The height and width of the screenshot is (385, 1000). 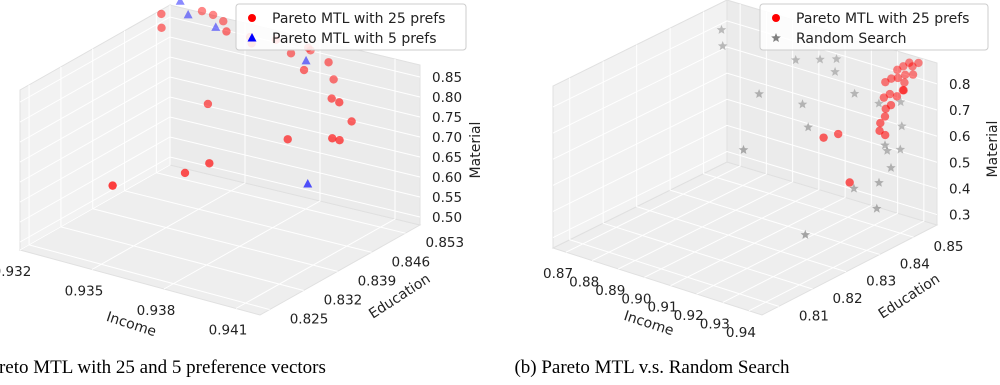 I want to click on z-axis-label: Material, so click(x=992, y=149).